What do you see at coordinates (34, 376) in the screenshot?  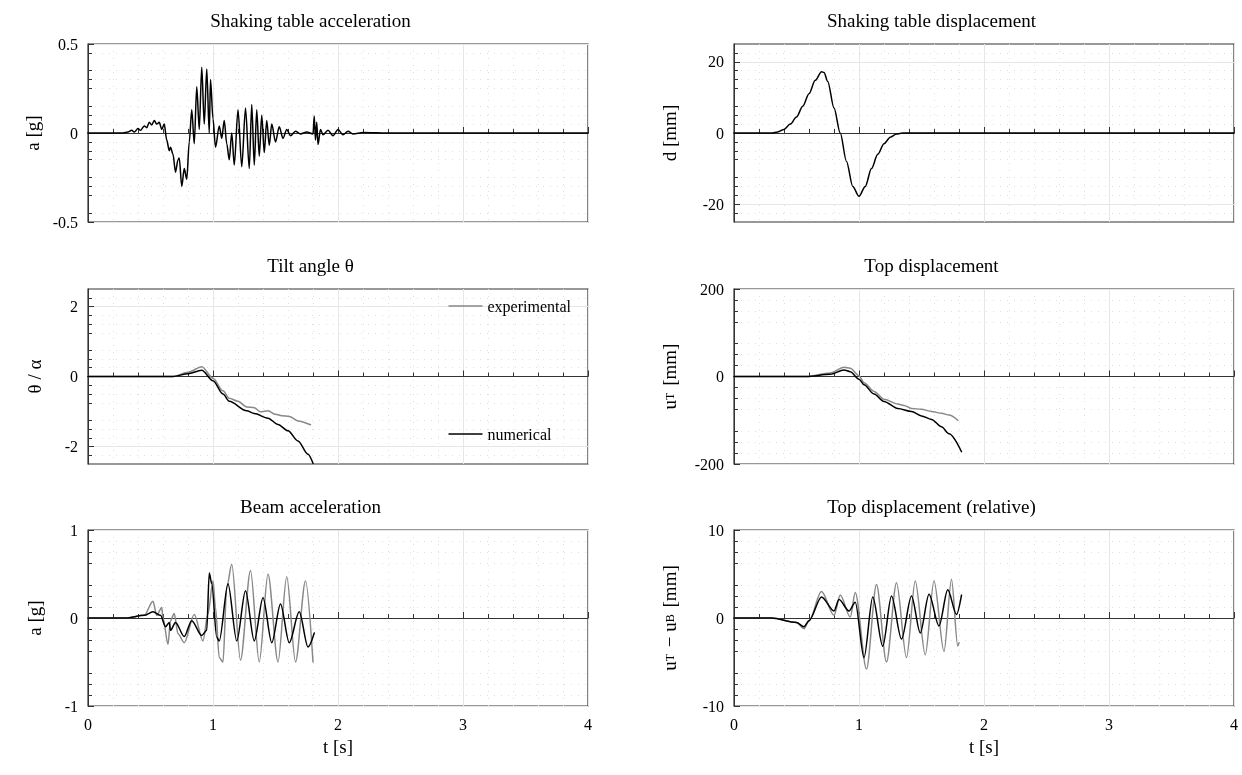 I see `y-axis-title: θ / α` at bounding box center [34, 376].